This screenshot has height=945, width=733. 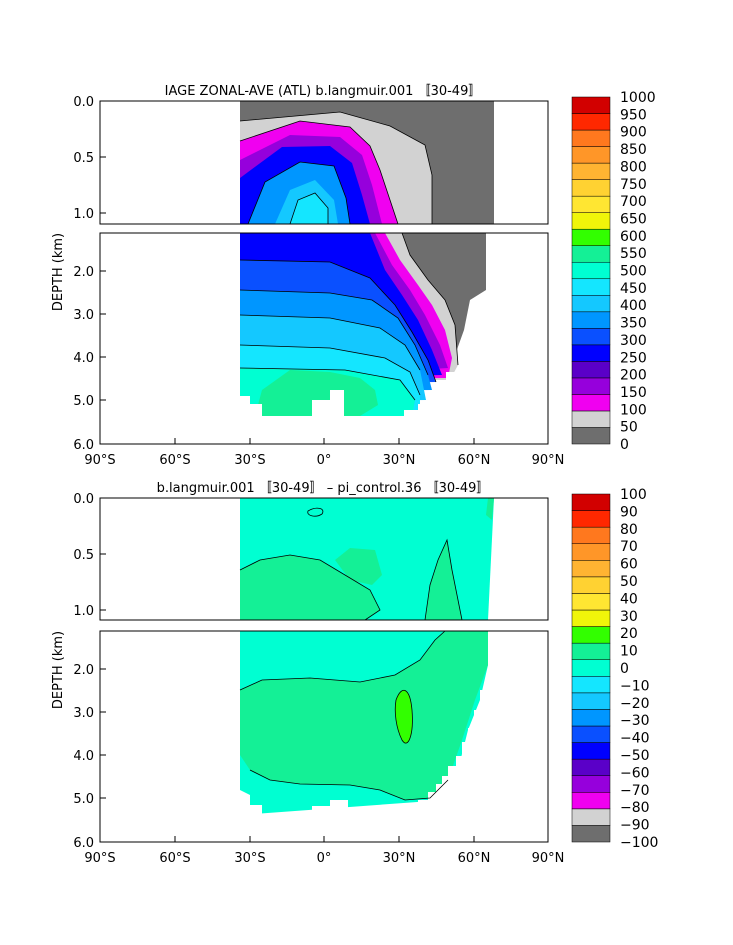 I want to click on colorbar-level-label: 750, so click(x=633, y=185).